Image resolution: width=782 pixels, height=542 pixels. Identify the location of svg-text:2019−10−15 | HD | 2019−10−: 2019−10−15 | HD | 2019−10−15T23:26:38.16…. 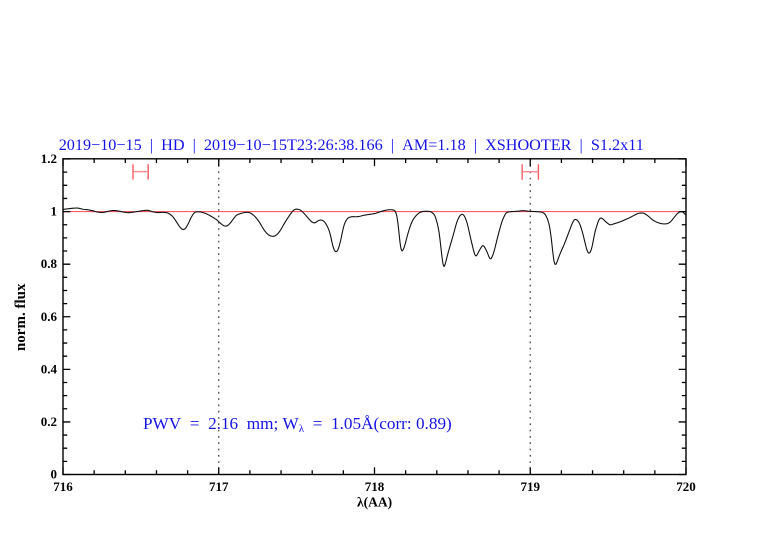
(351, 145).